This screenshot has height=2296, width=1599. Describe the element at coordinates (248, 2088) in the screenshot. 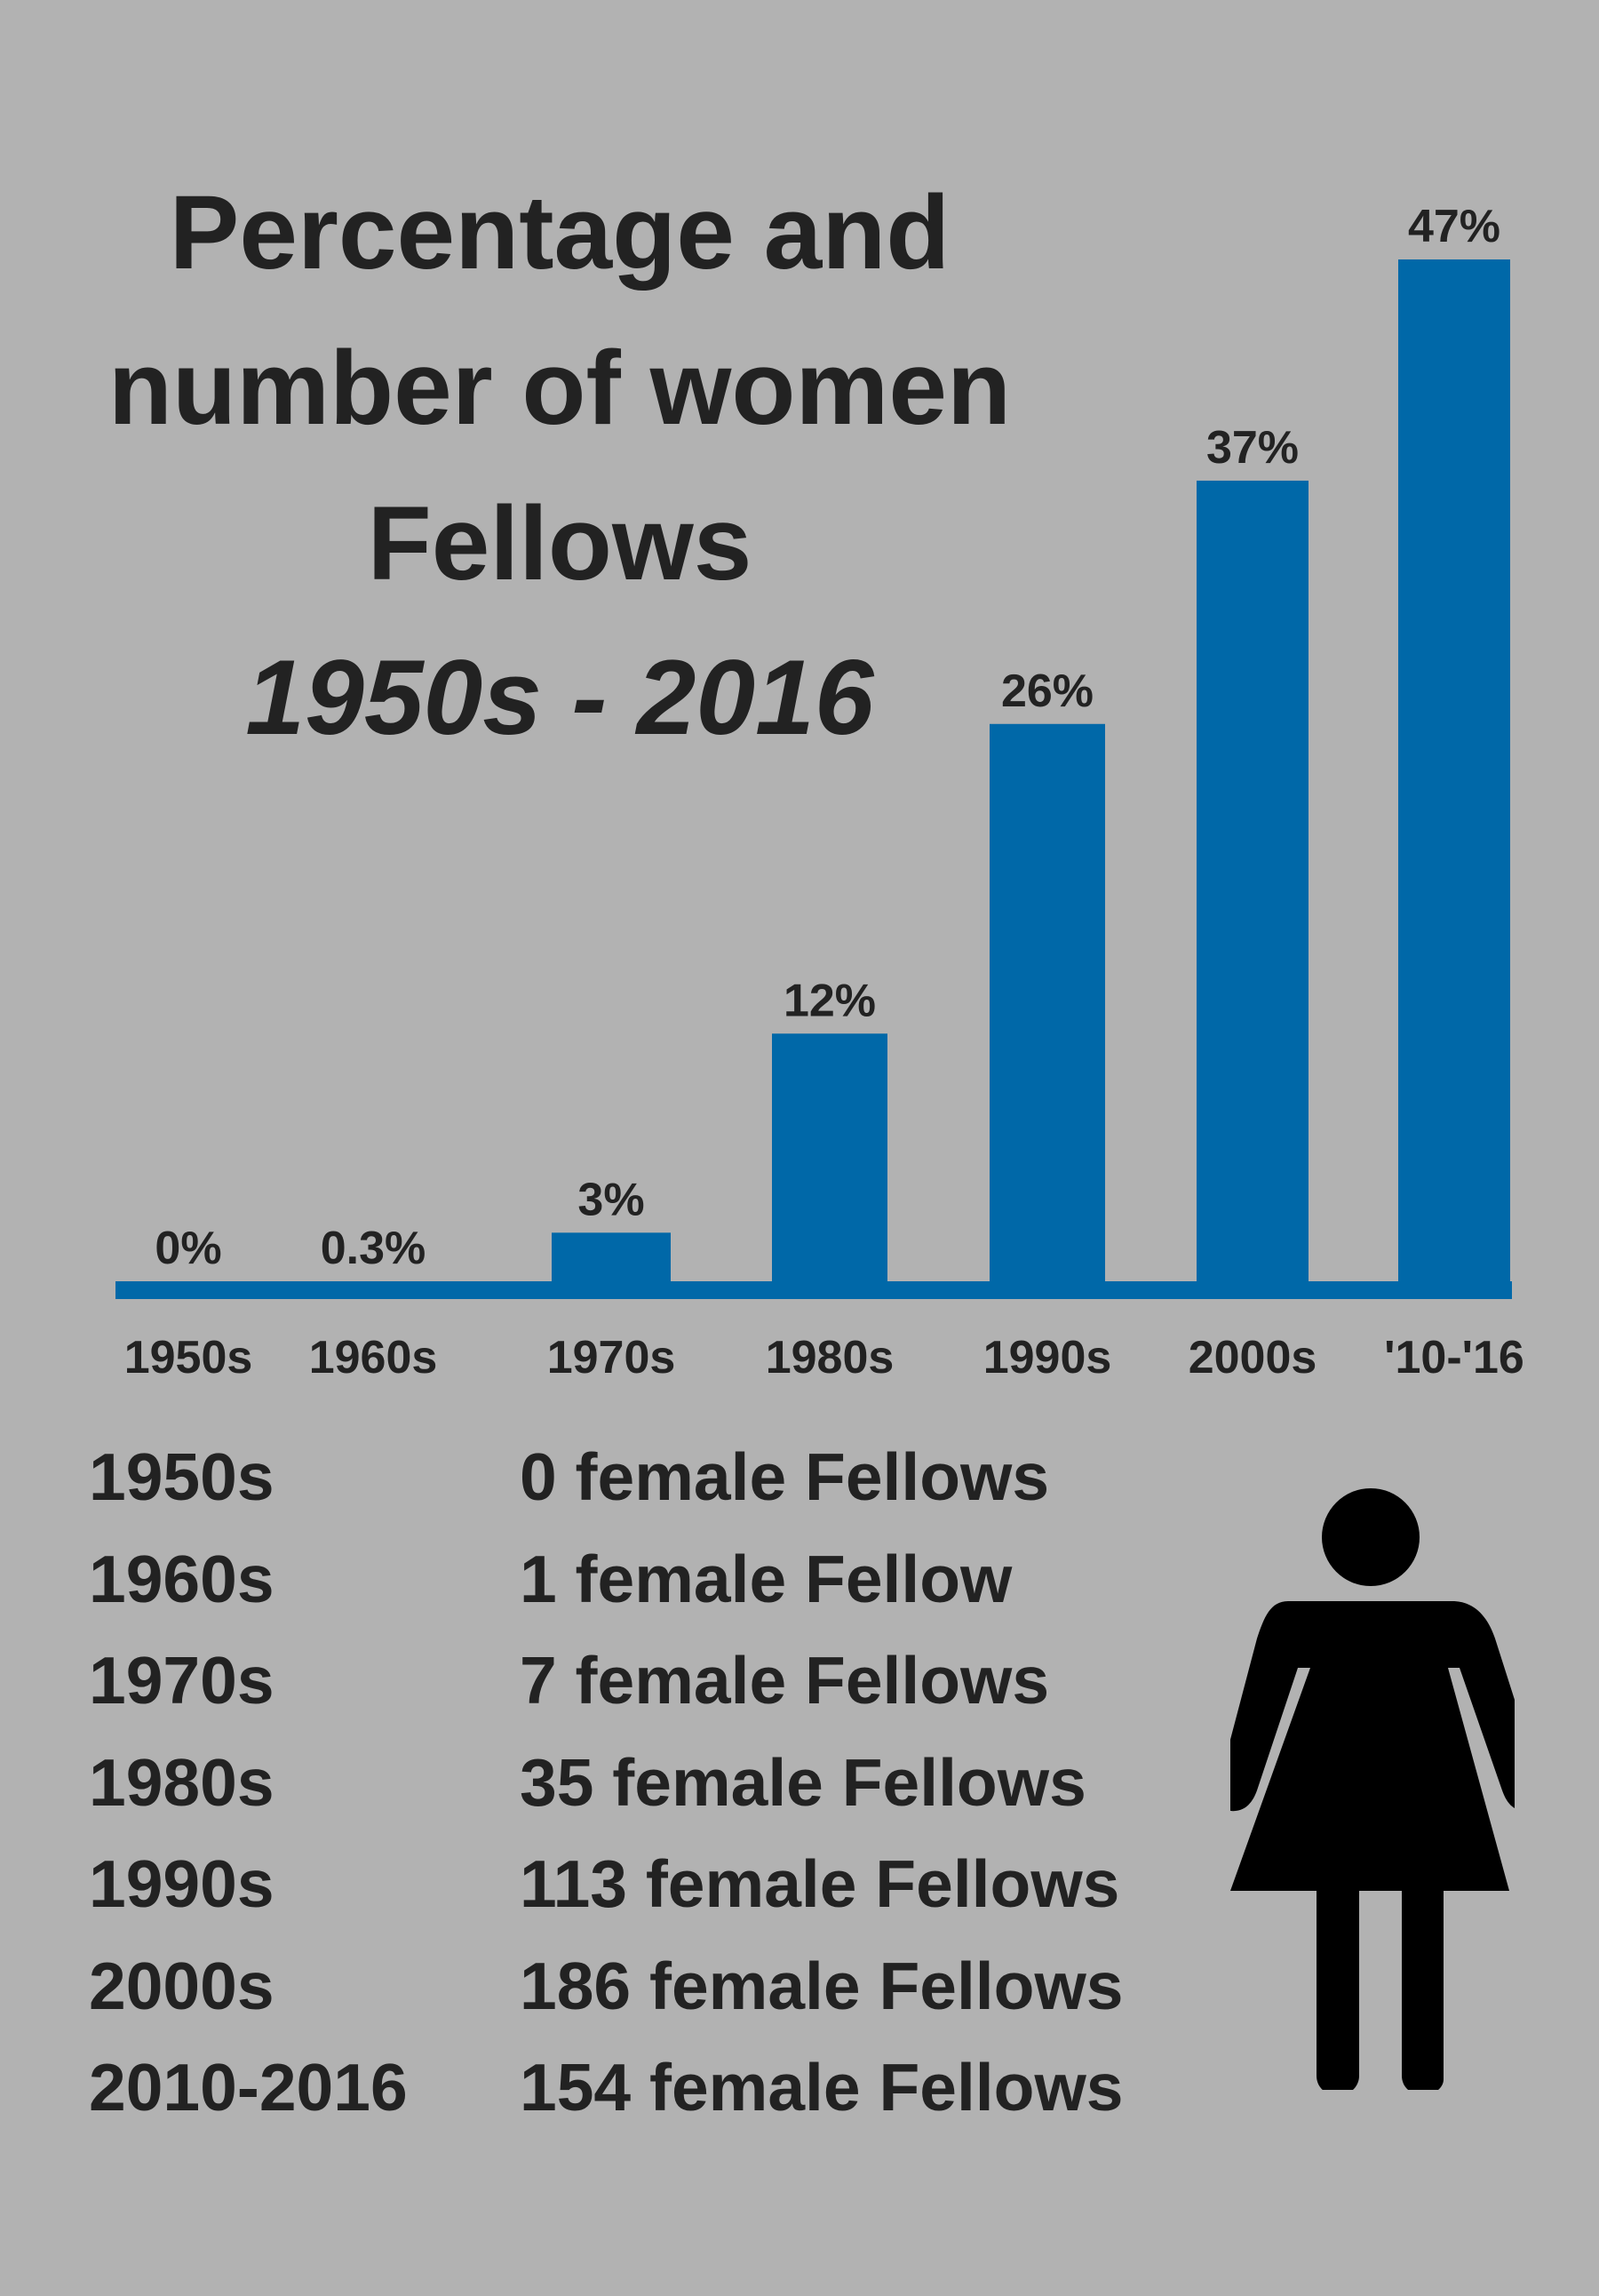

I see `decade-cell: 2010-2016` at that location.